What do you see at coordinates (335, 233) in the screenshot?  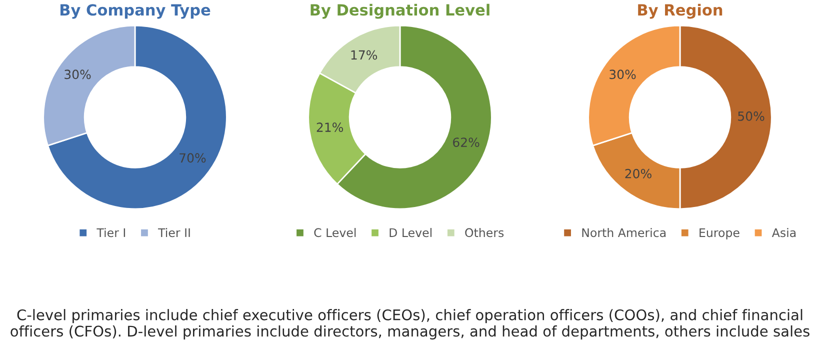 I see `legend-label: C Level` at bounding box center [335, 233].